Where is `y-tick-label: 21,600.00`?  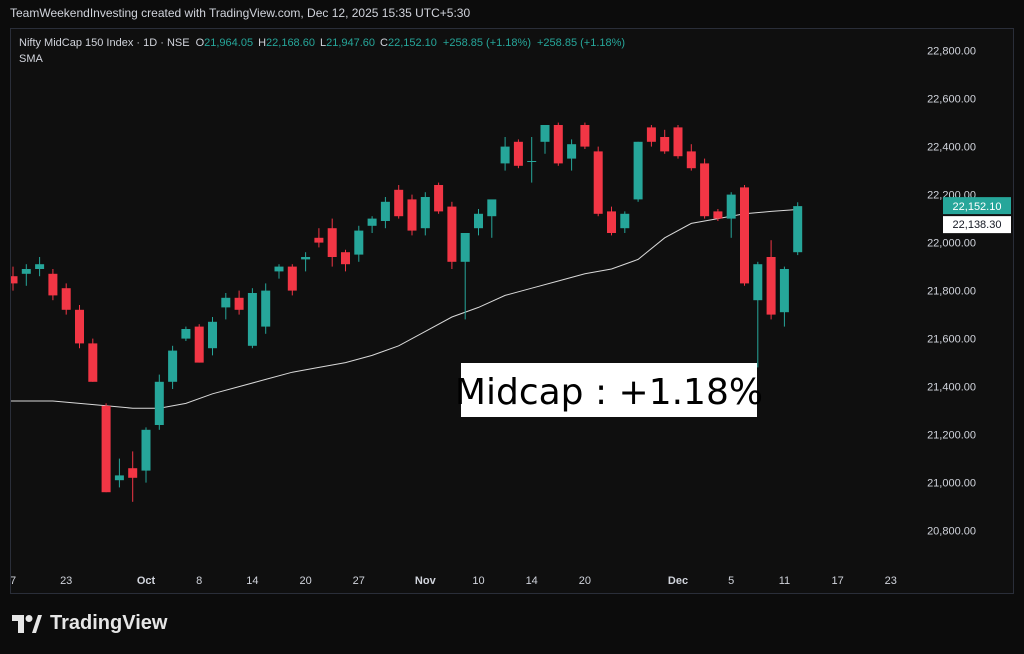 y-tick-label: 21,600.00 is located at coordinates (951, 340).